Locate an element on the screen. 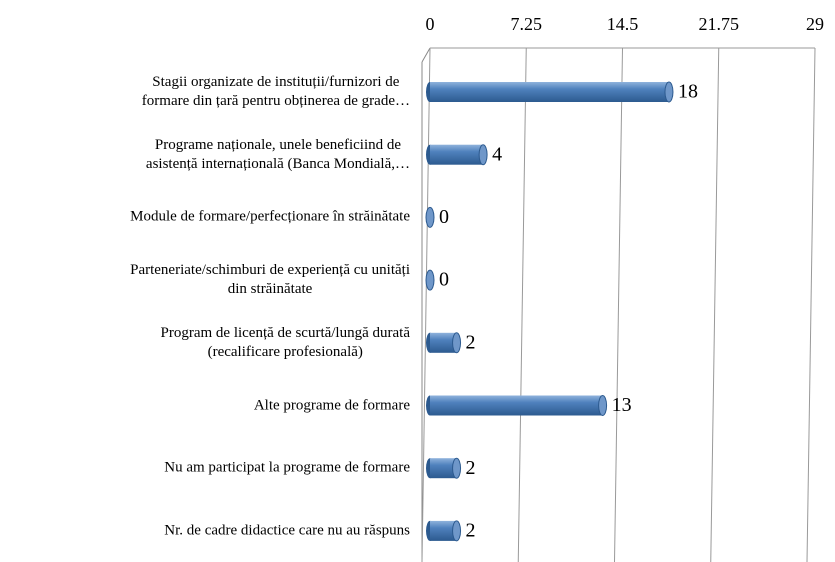 The width and height of the screenshot is (835, 562). y-tick-label: Alte programe de formare is located at coordinates (331, 405).